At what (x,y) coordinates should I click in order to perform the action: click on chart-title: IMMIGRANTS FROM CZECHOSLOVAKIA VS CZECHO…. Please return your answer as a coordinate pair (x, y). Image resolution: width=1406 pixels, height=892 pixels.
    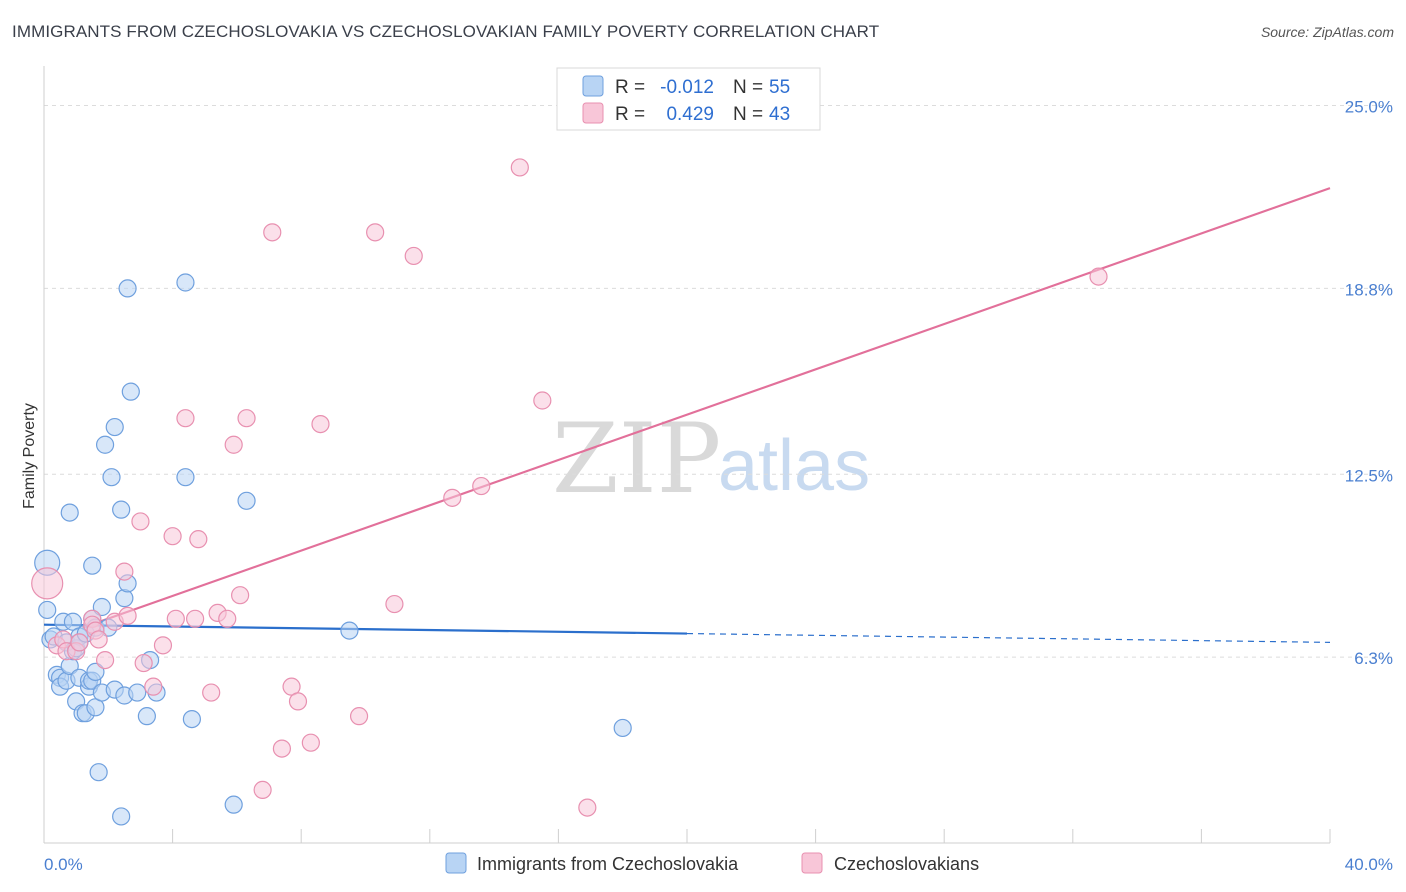
    Looking at the image, I should click on (446, 31).